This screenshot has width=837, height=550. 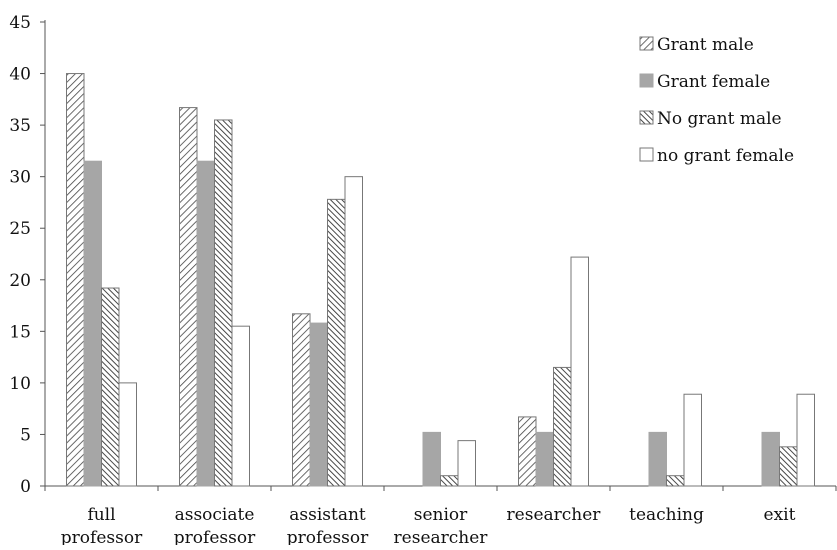 I want to click on x-category-label: exit, so click(x=780, y=515).